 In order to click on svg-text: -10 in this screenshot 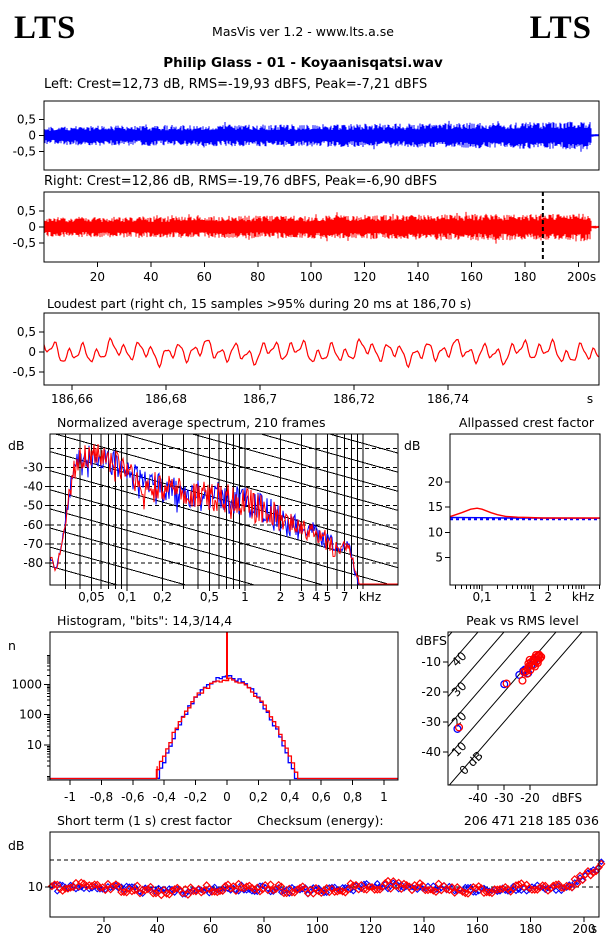, I will do `click(431, 662)`.